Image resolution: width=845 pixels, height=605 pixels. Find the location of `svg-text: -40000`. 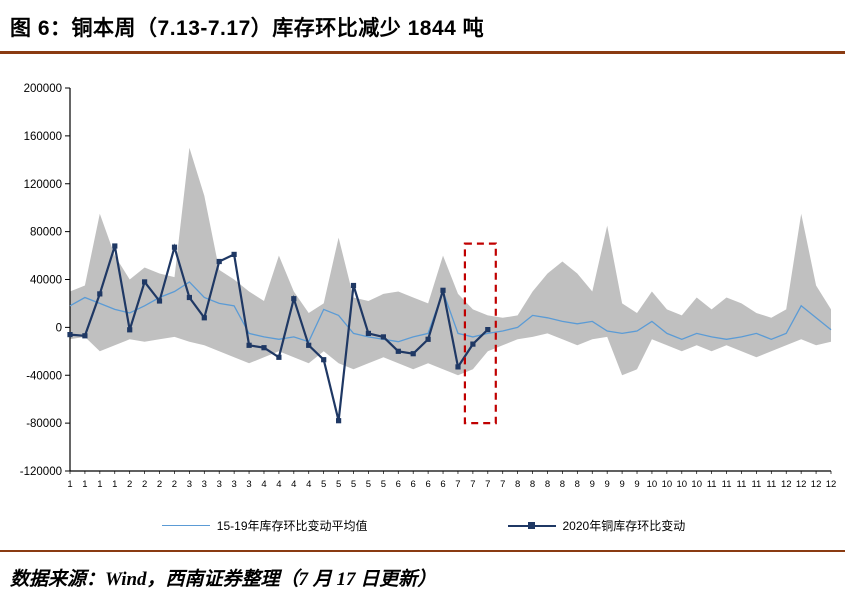

svg-text: -40000 is located at coordinates (44, 376).